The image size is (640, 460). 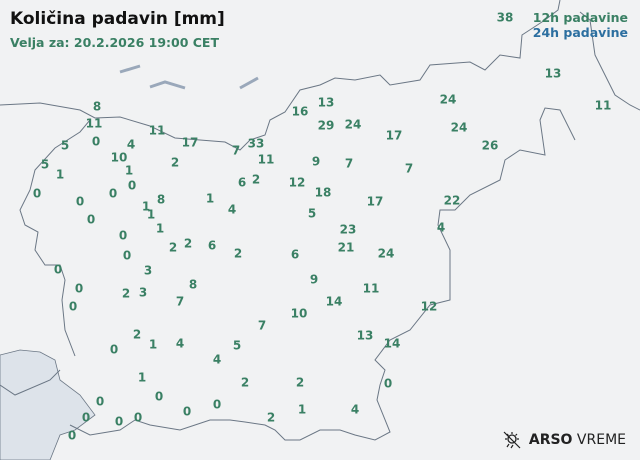 What do you see at coordinates (300, 111) in the screenshot?
I see `precipitation-value: 16` at bounding box center [300, 111].